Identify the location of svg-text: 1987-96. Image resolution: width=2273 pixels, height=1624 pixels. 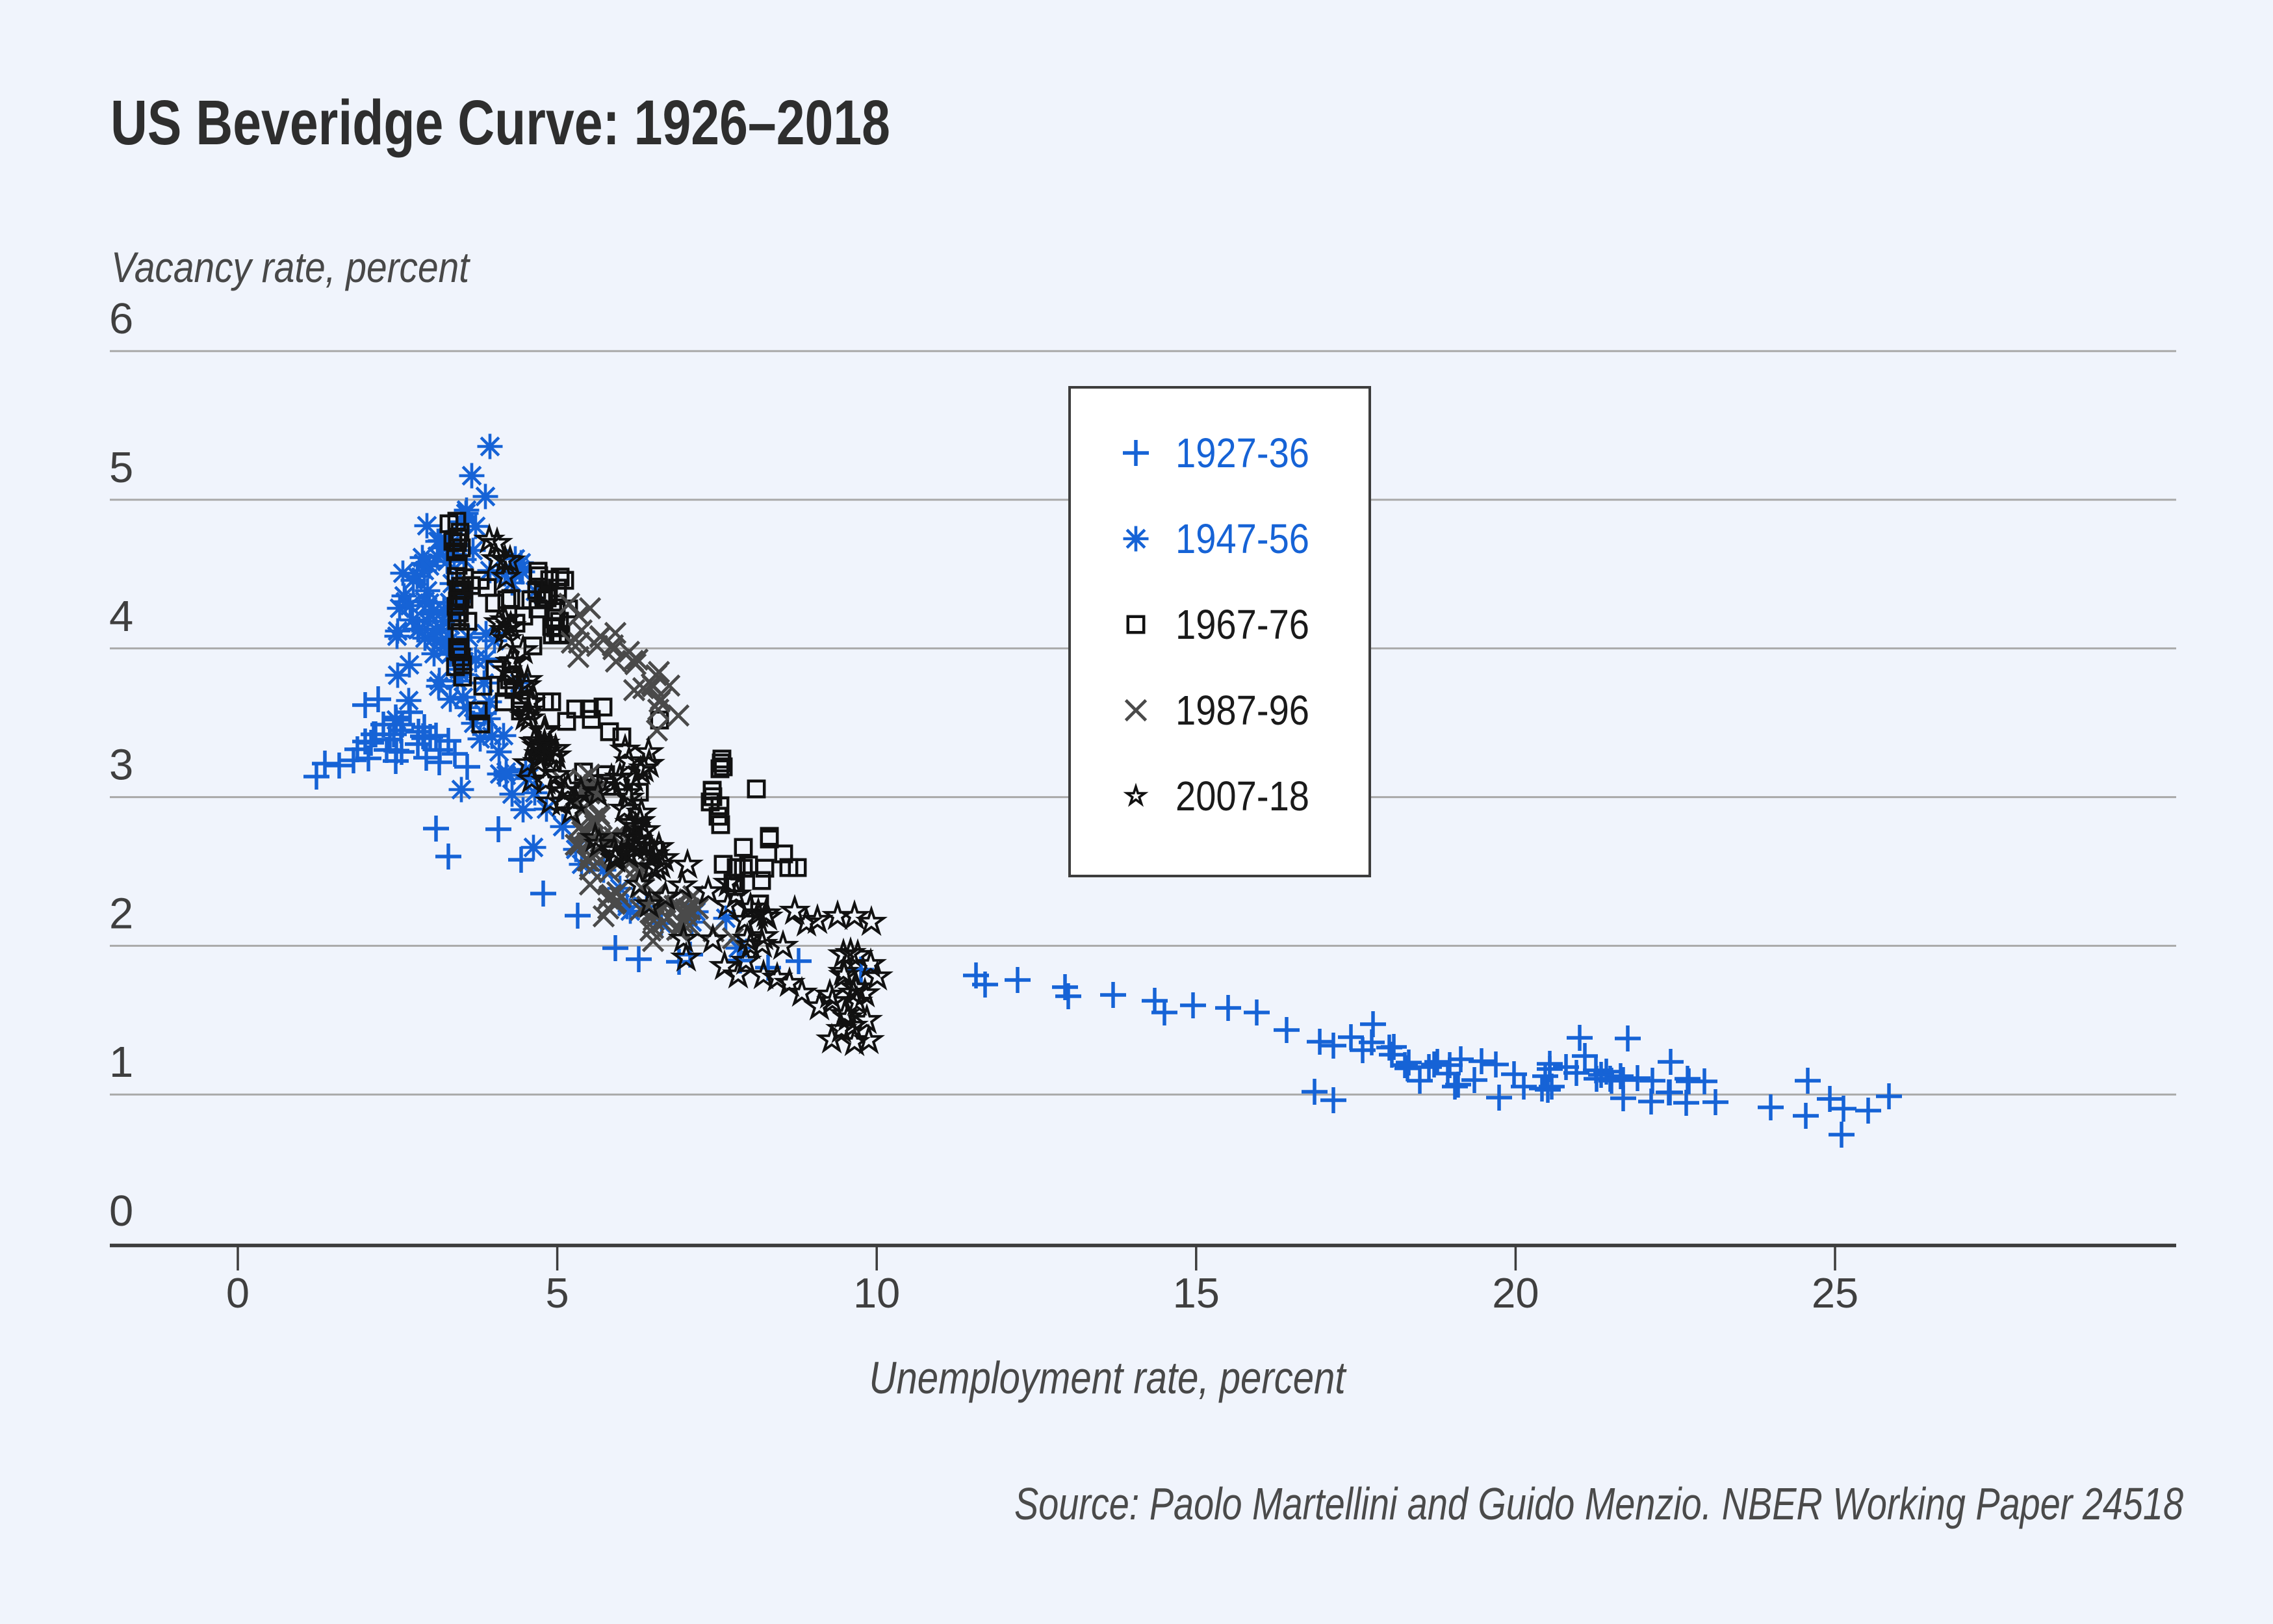
(1242, 710).